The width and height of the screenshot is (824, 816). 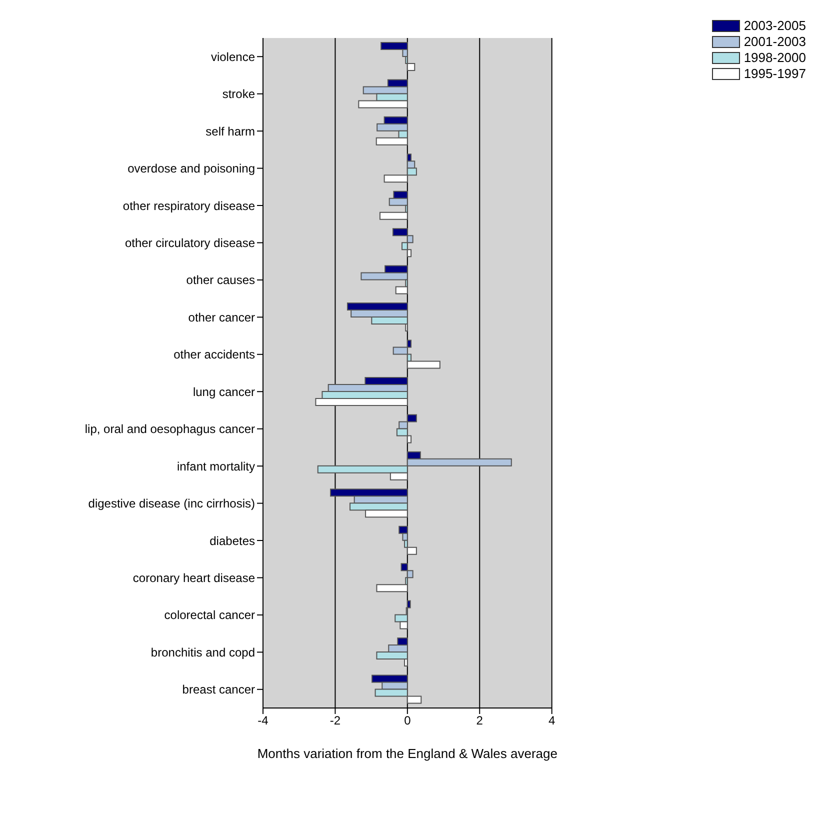 What do you see at coordinates (407, 753) in the screenshot?
I see `x-axis-title: Months variation from the England & Wales average` at bounding box center [407, 753].